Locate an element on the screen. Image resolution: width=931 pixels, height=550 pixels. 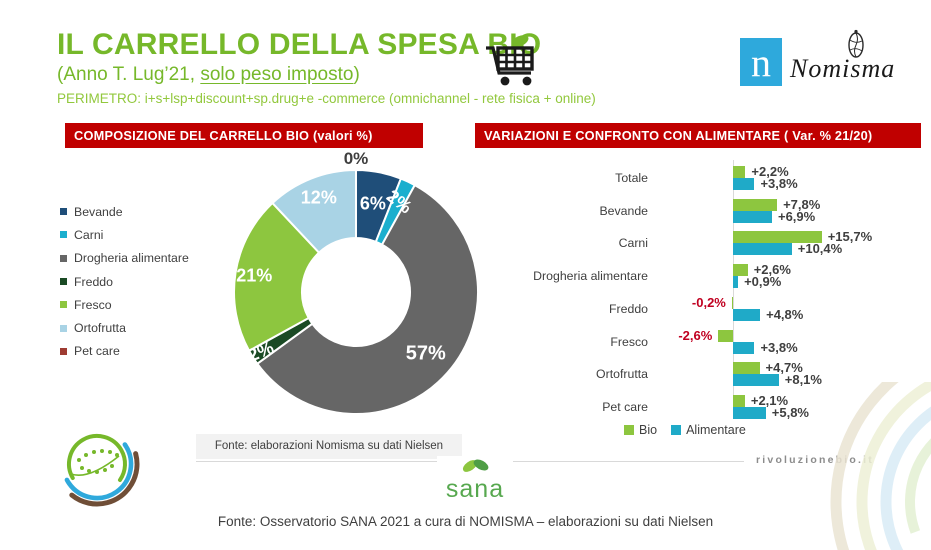
bar-alimentare-drogheria-alimentare is located at coordinates (736, 282).